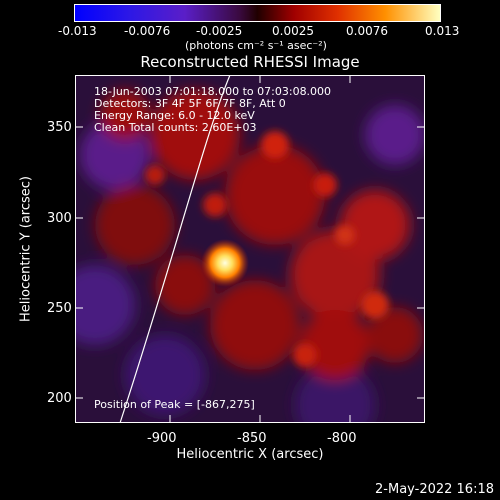 This screenshot has width=500, height=500. What do you see at coordinates (250, 62) in the screenshot?
I see `plot-title: Reconstructed RHESSI Image` at bounding box center [250, 62].